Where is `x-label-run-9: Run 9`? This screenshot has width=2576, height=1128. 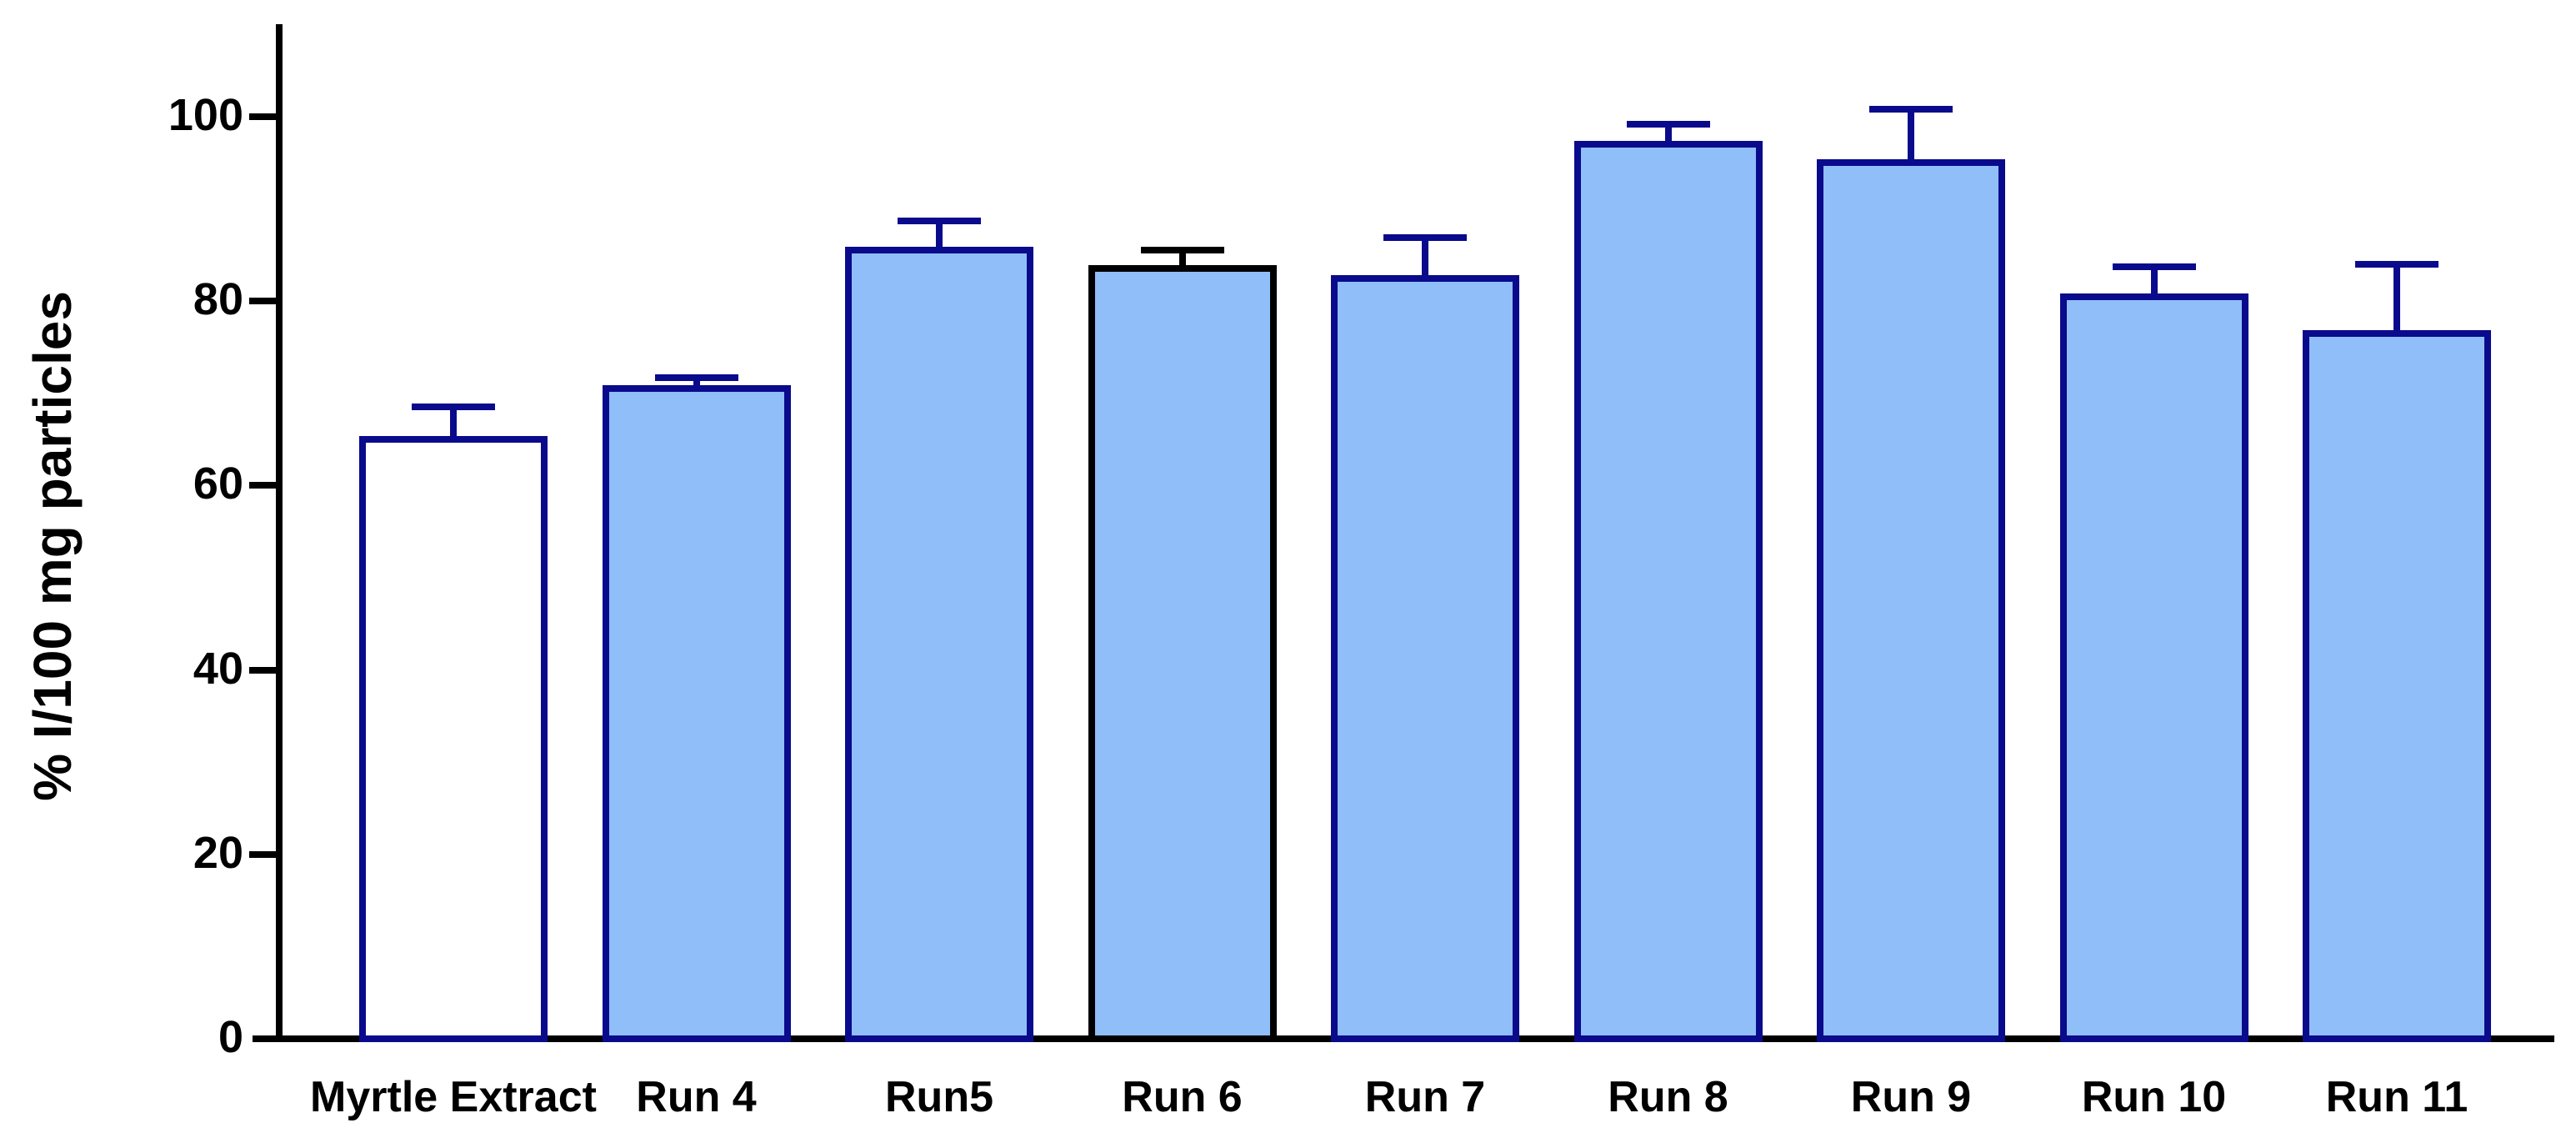
x-label-run-9: Run 9 is located at coordinates (1911, 1097).